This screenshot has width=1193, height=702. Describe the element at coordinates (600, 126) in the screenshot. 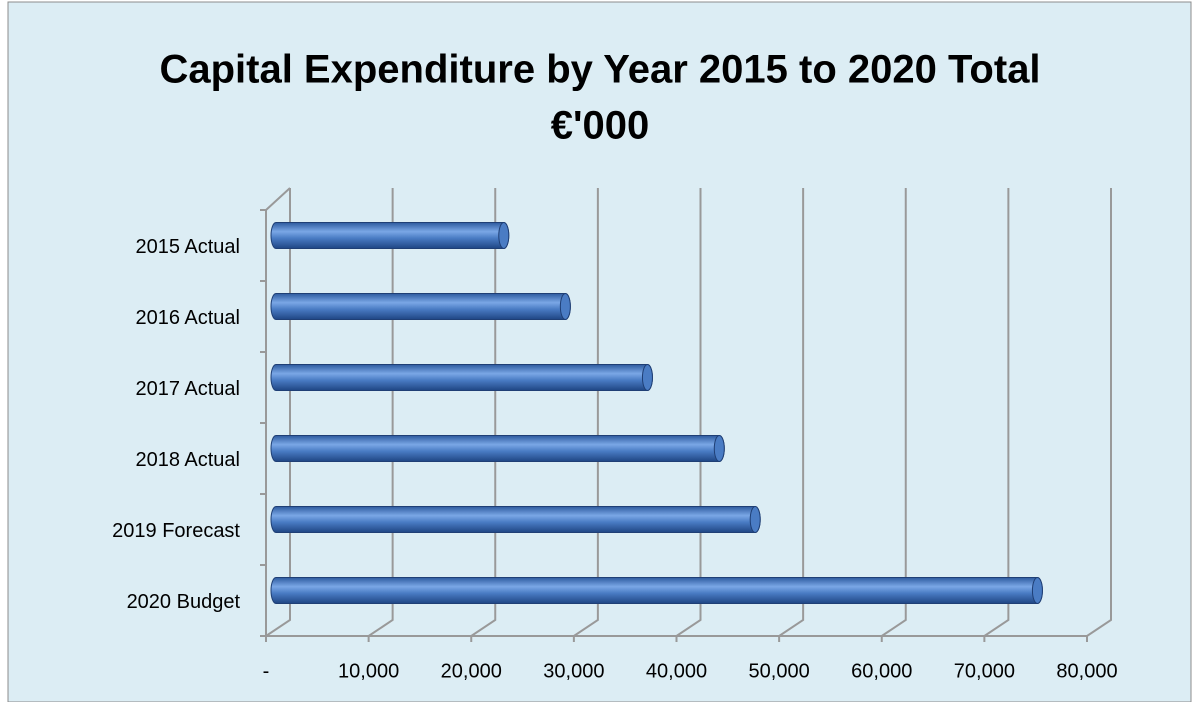

I see `chart-subtitle: €'000` at that location.